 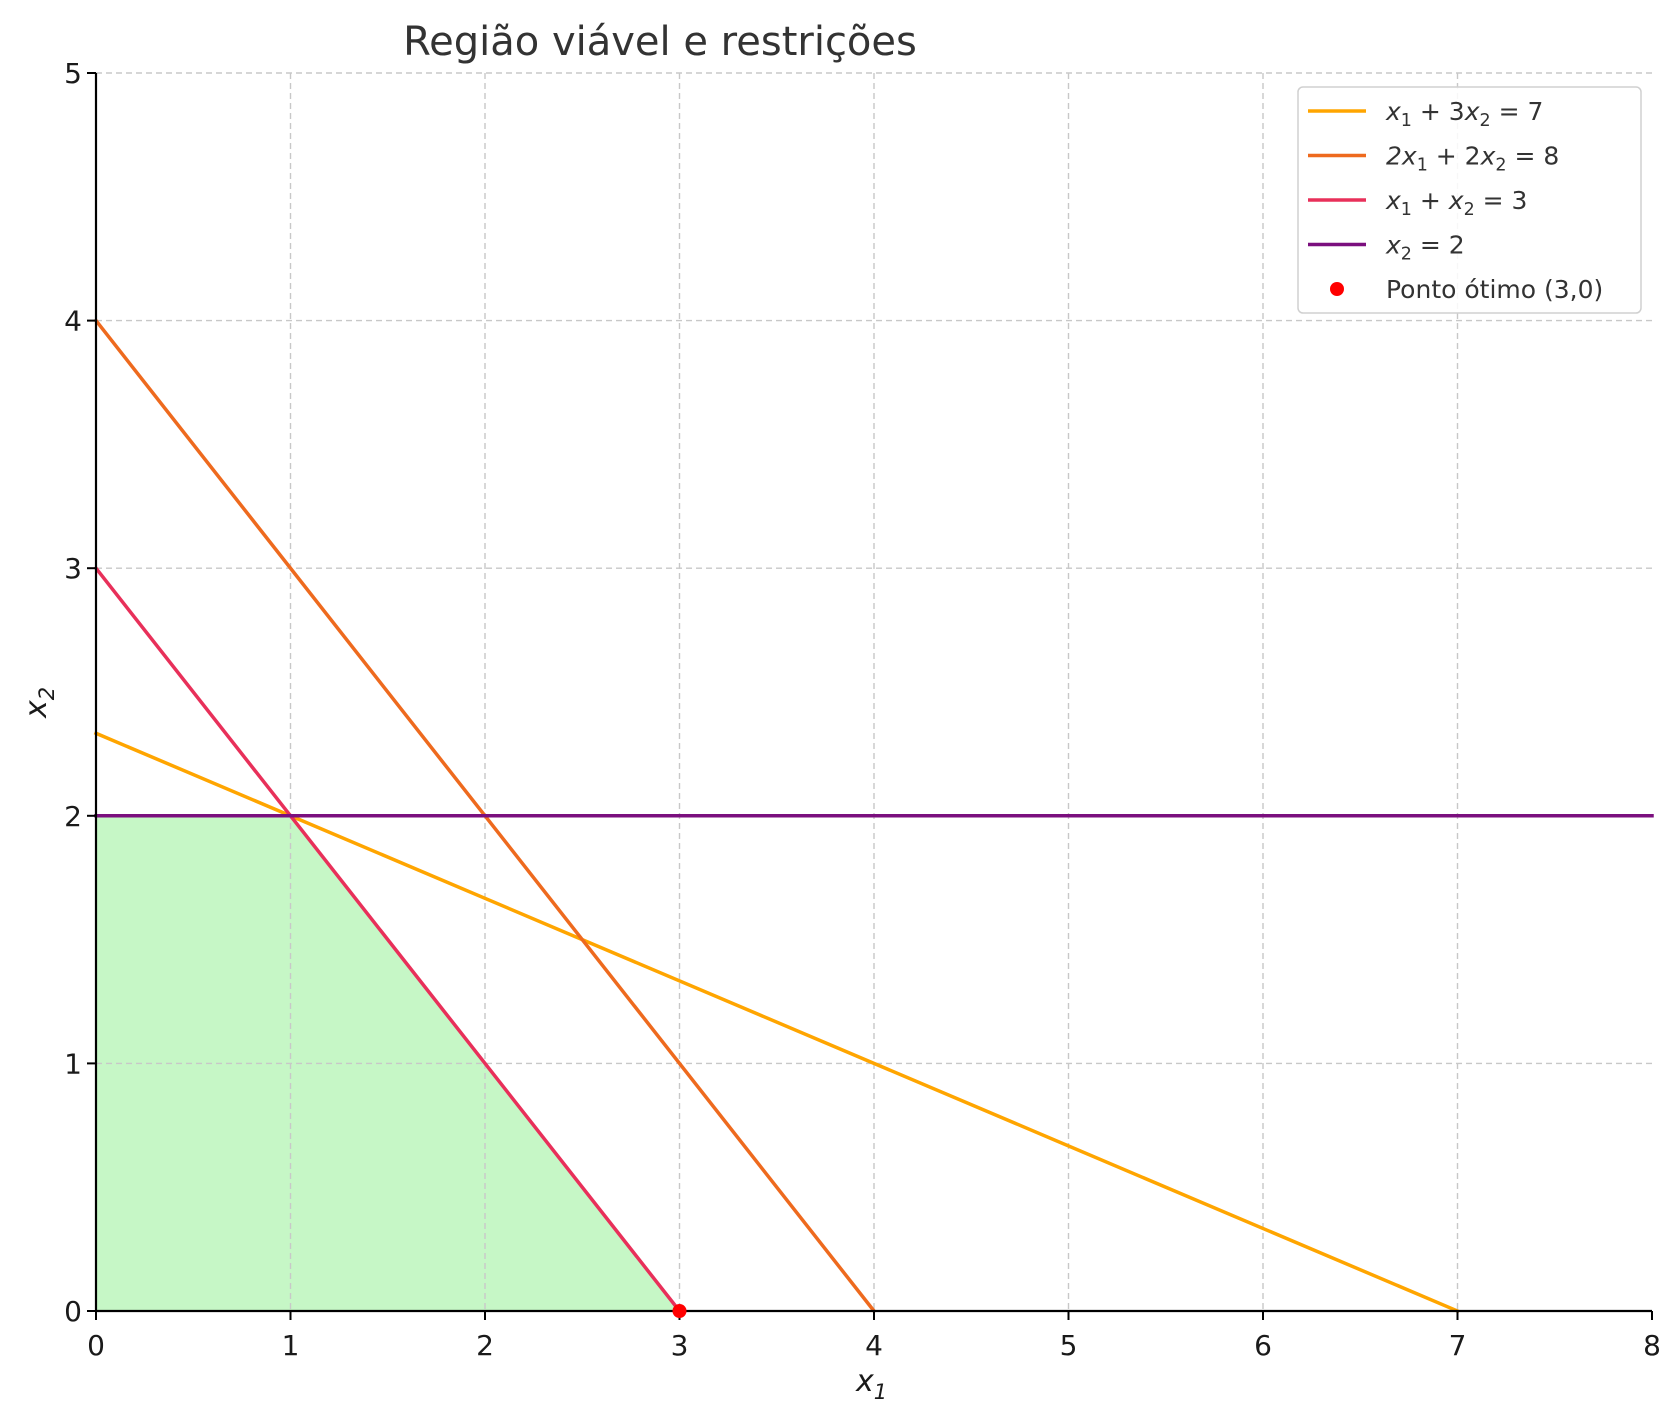 I want to click on legend-swatch-marker, so click(x=1337, y=289).